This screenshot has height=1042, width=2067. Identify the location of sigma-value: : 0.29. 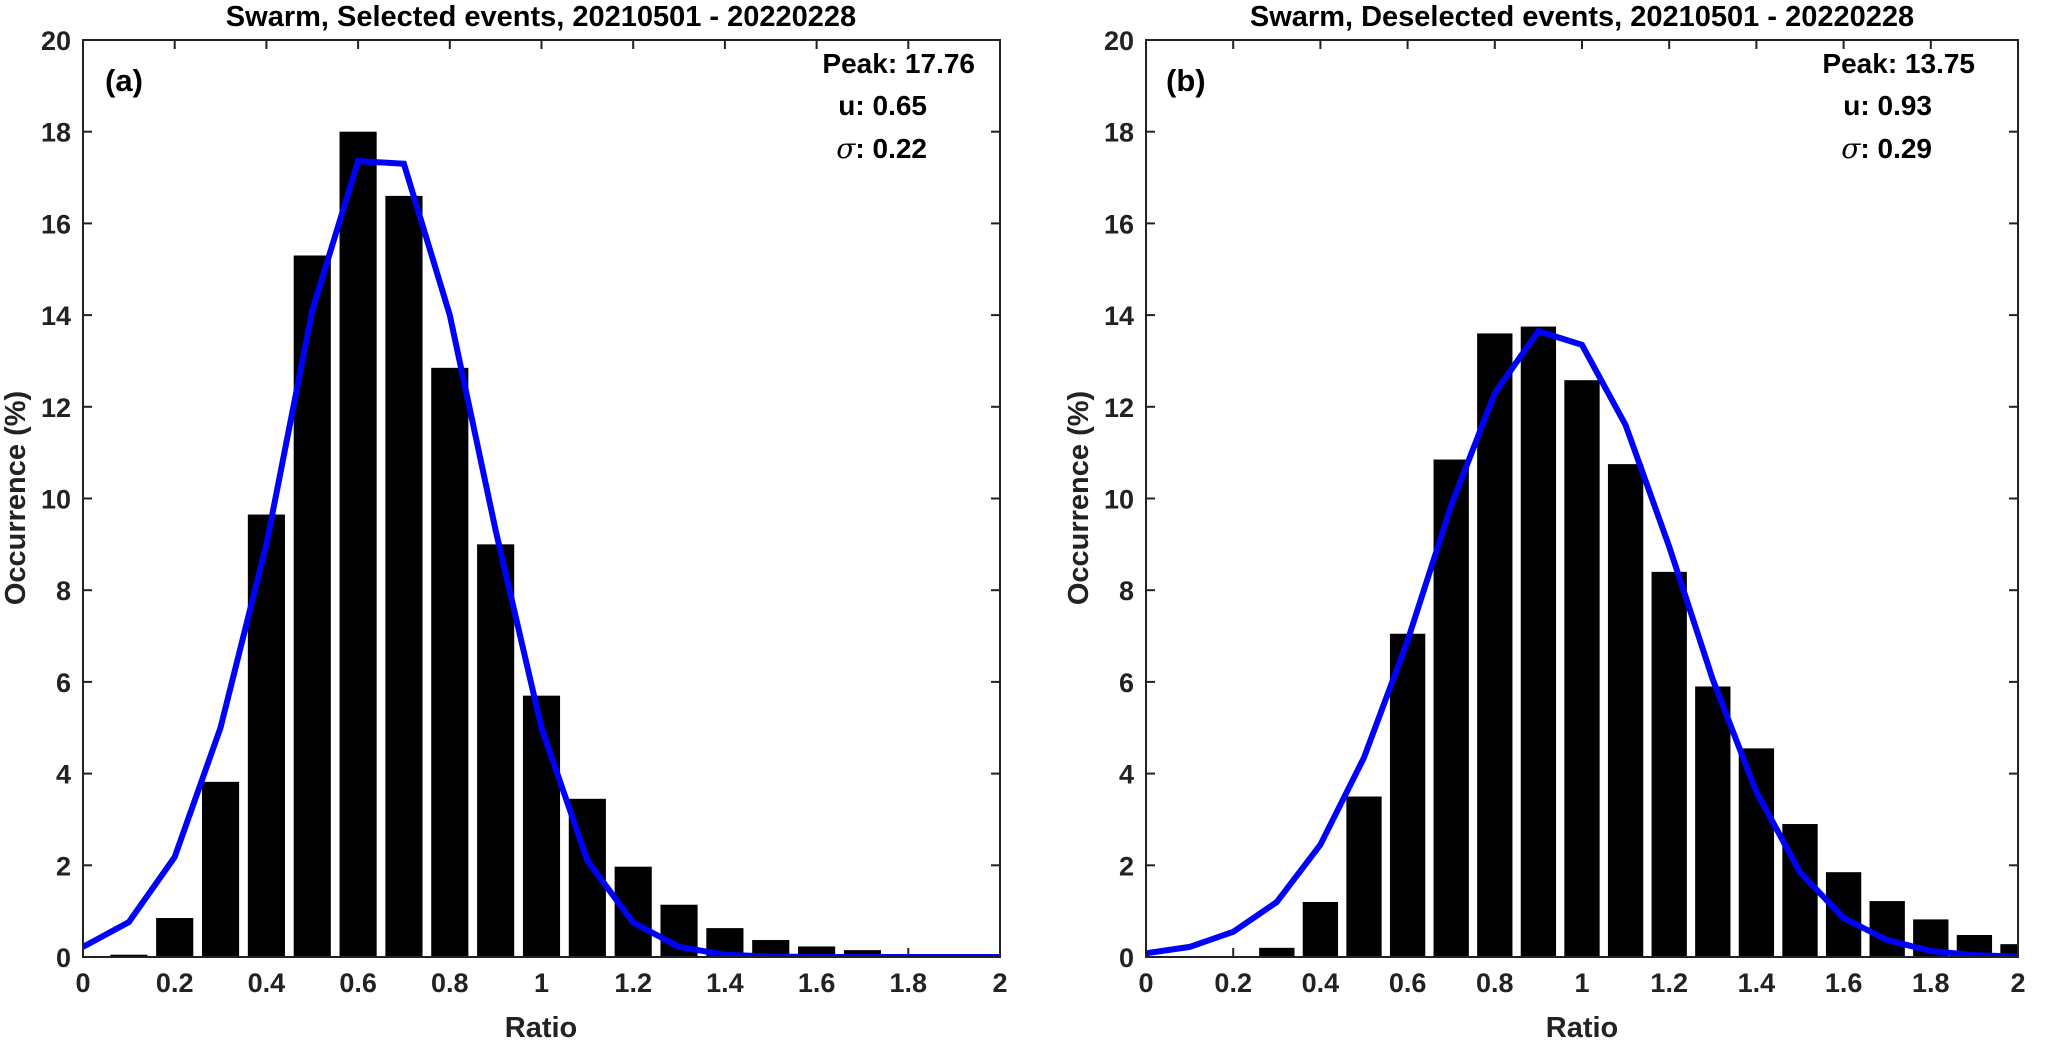
(1896, 148).